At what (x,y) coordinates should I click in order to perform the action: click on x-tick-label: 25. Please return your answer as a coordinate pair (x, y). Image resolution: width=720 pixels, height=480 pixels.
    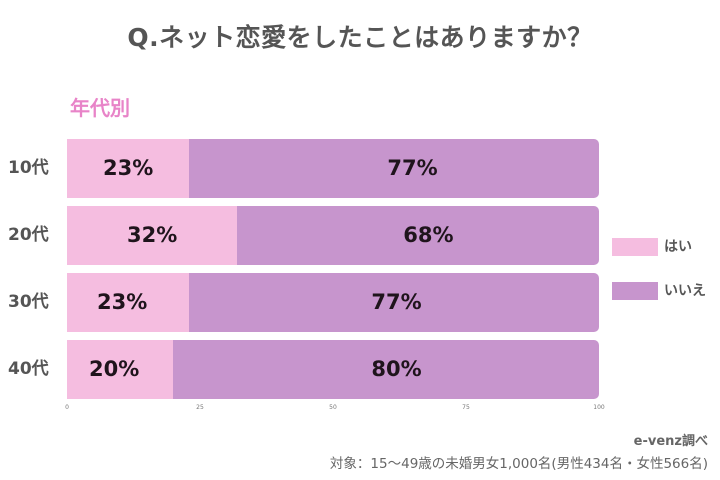
    Looking at the image, I should click on (200, 407).